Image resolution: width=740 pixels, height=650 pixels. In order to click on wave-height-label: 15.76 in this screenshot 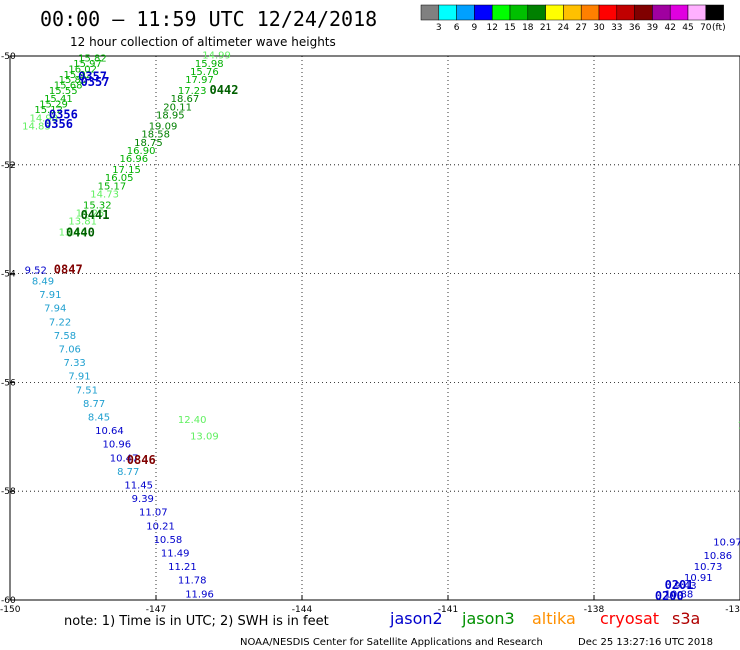, I will do `click(204, 72)`.